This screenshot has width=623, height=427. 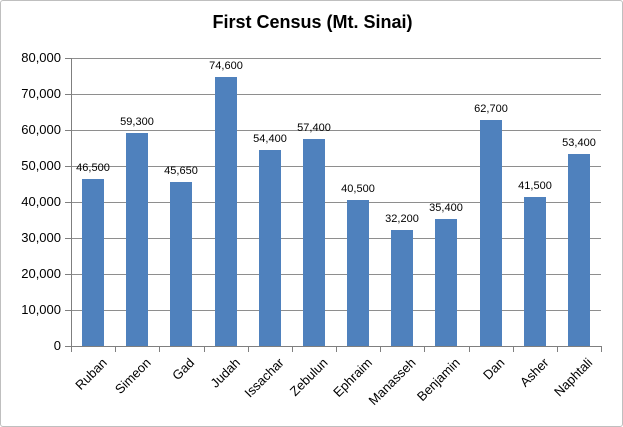 I want to click on x-axis-label: Zebulun, so click(x=308, y=377).